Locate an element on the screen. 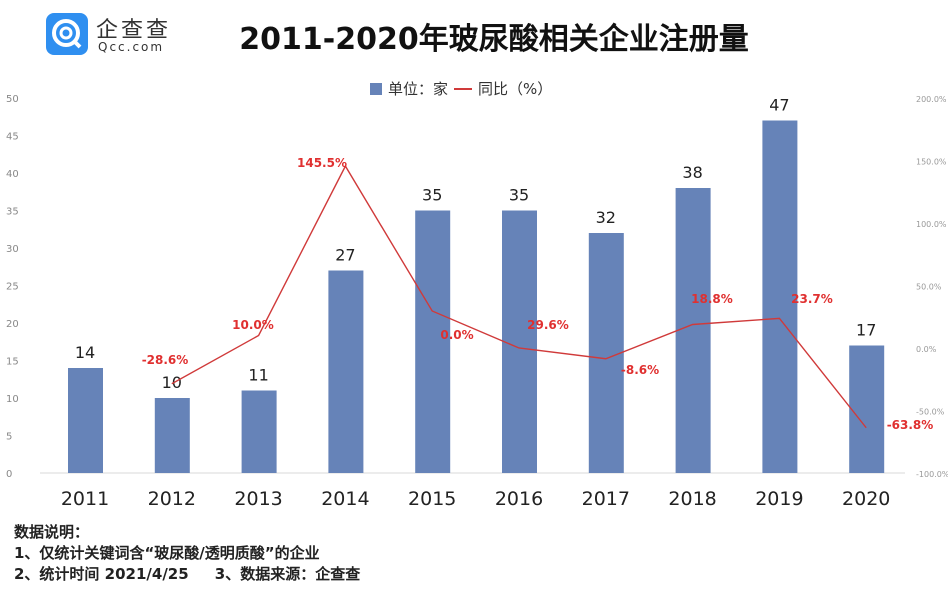 The image size is (948, 592). left-axis-tick: 40 is located at coordinates (12, 174).